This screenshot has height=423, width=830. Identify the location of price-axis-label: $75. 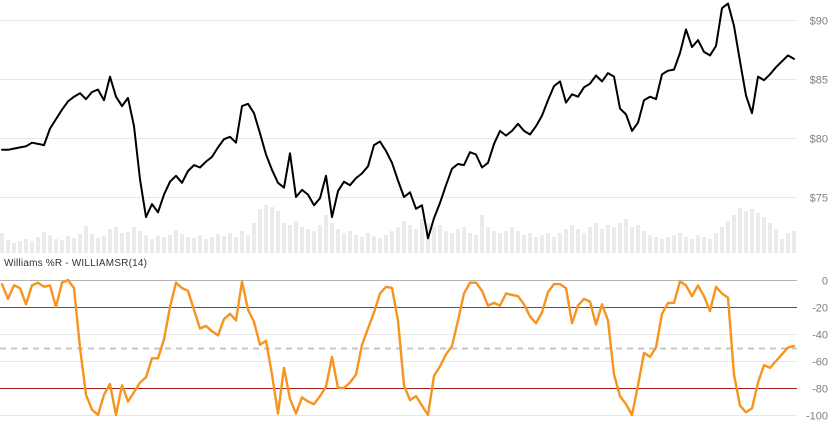
(819, 199).